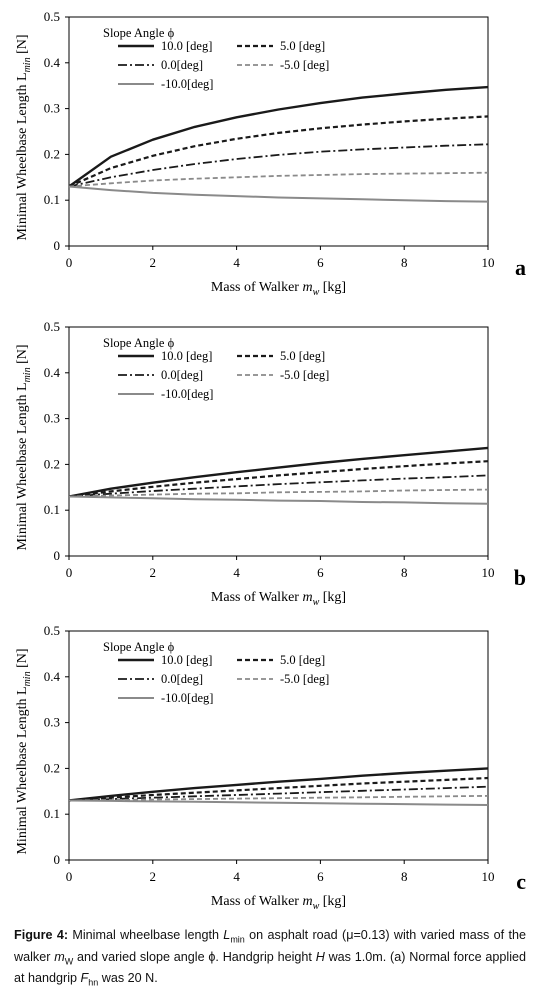 This screenshot has width=536, height=993. Describe the element at coordinates (521, 881) in the screenshot. I see `panel-letter: c` at that location.